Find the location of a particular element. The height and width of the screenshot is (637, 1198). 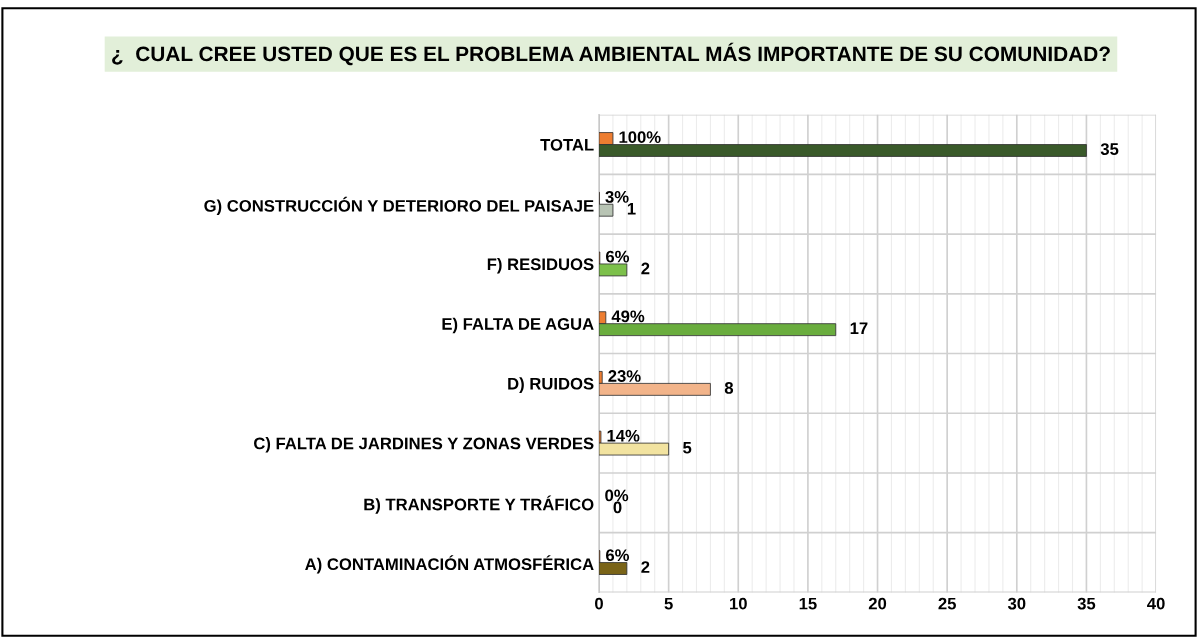

data-label: 1 is located at coordinates (631, 209).